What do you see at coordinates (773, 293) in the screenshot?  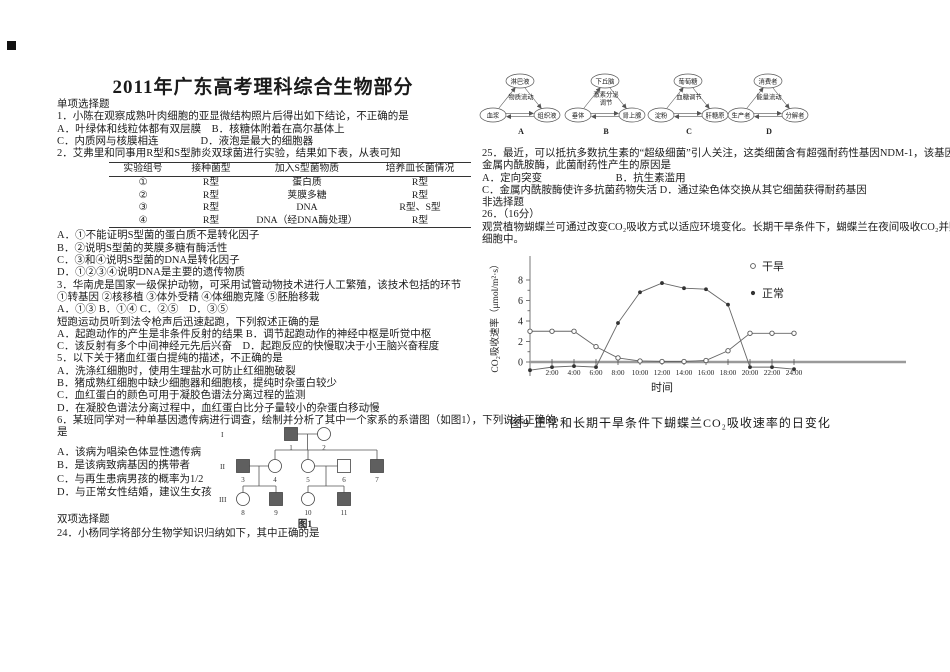 I see `legend-label: 正常` at bounding box center [773, 293].